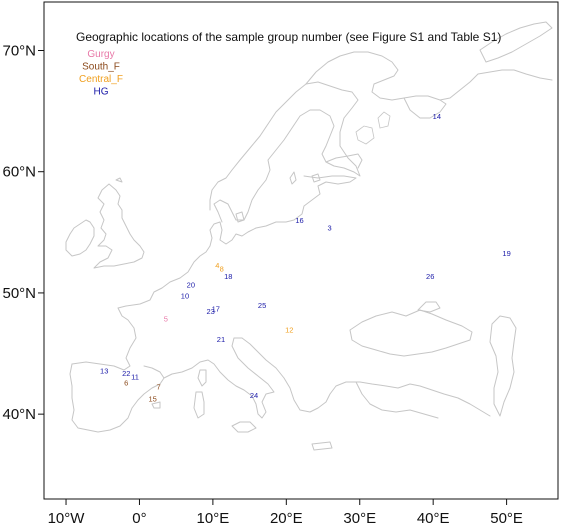 This screenshot has width=563, height=530. What do you see at coordinates (126, 373) in the screenshot?
I see `sample-group-label: 22` at bounding box center [126, 373].